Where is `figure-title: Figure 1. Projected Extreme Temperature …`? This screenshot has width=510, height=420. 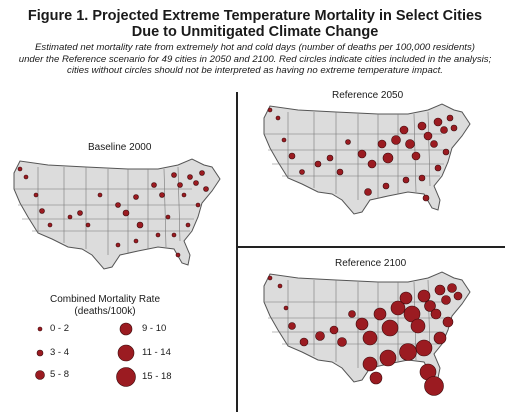
figure-title: Figure 1. Projected Extreme Temperature … is located at coordinates (255, 24).